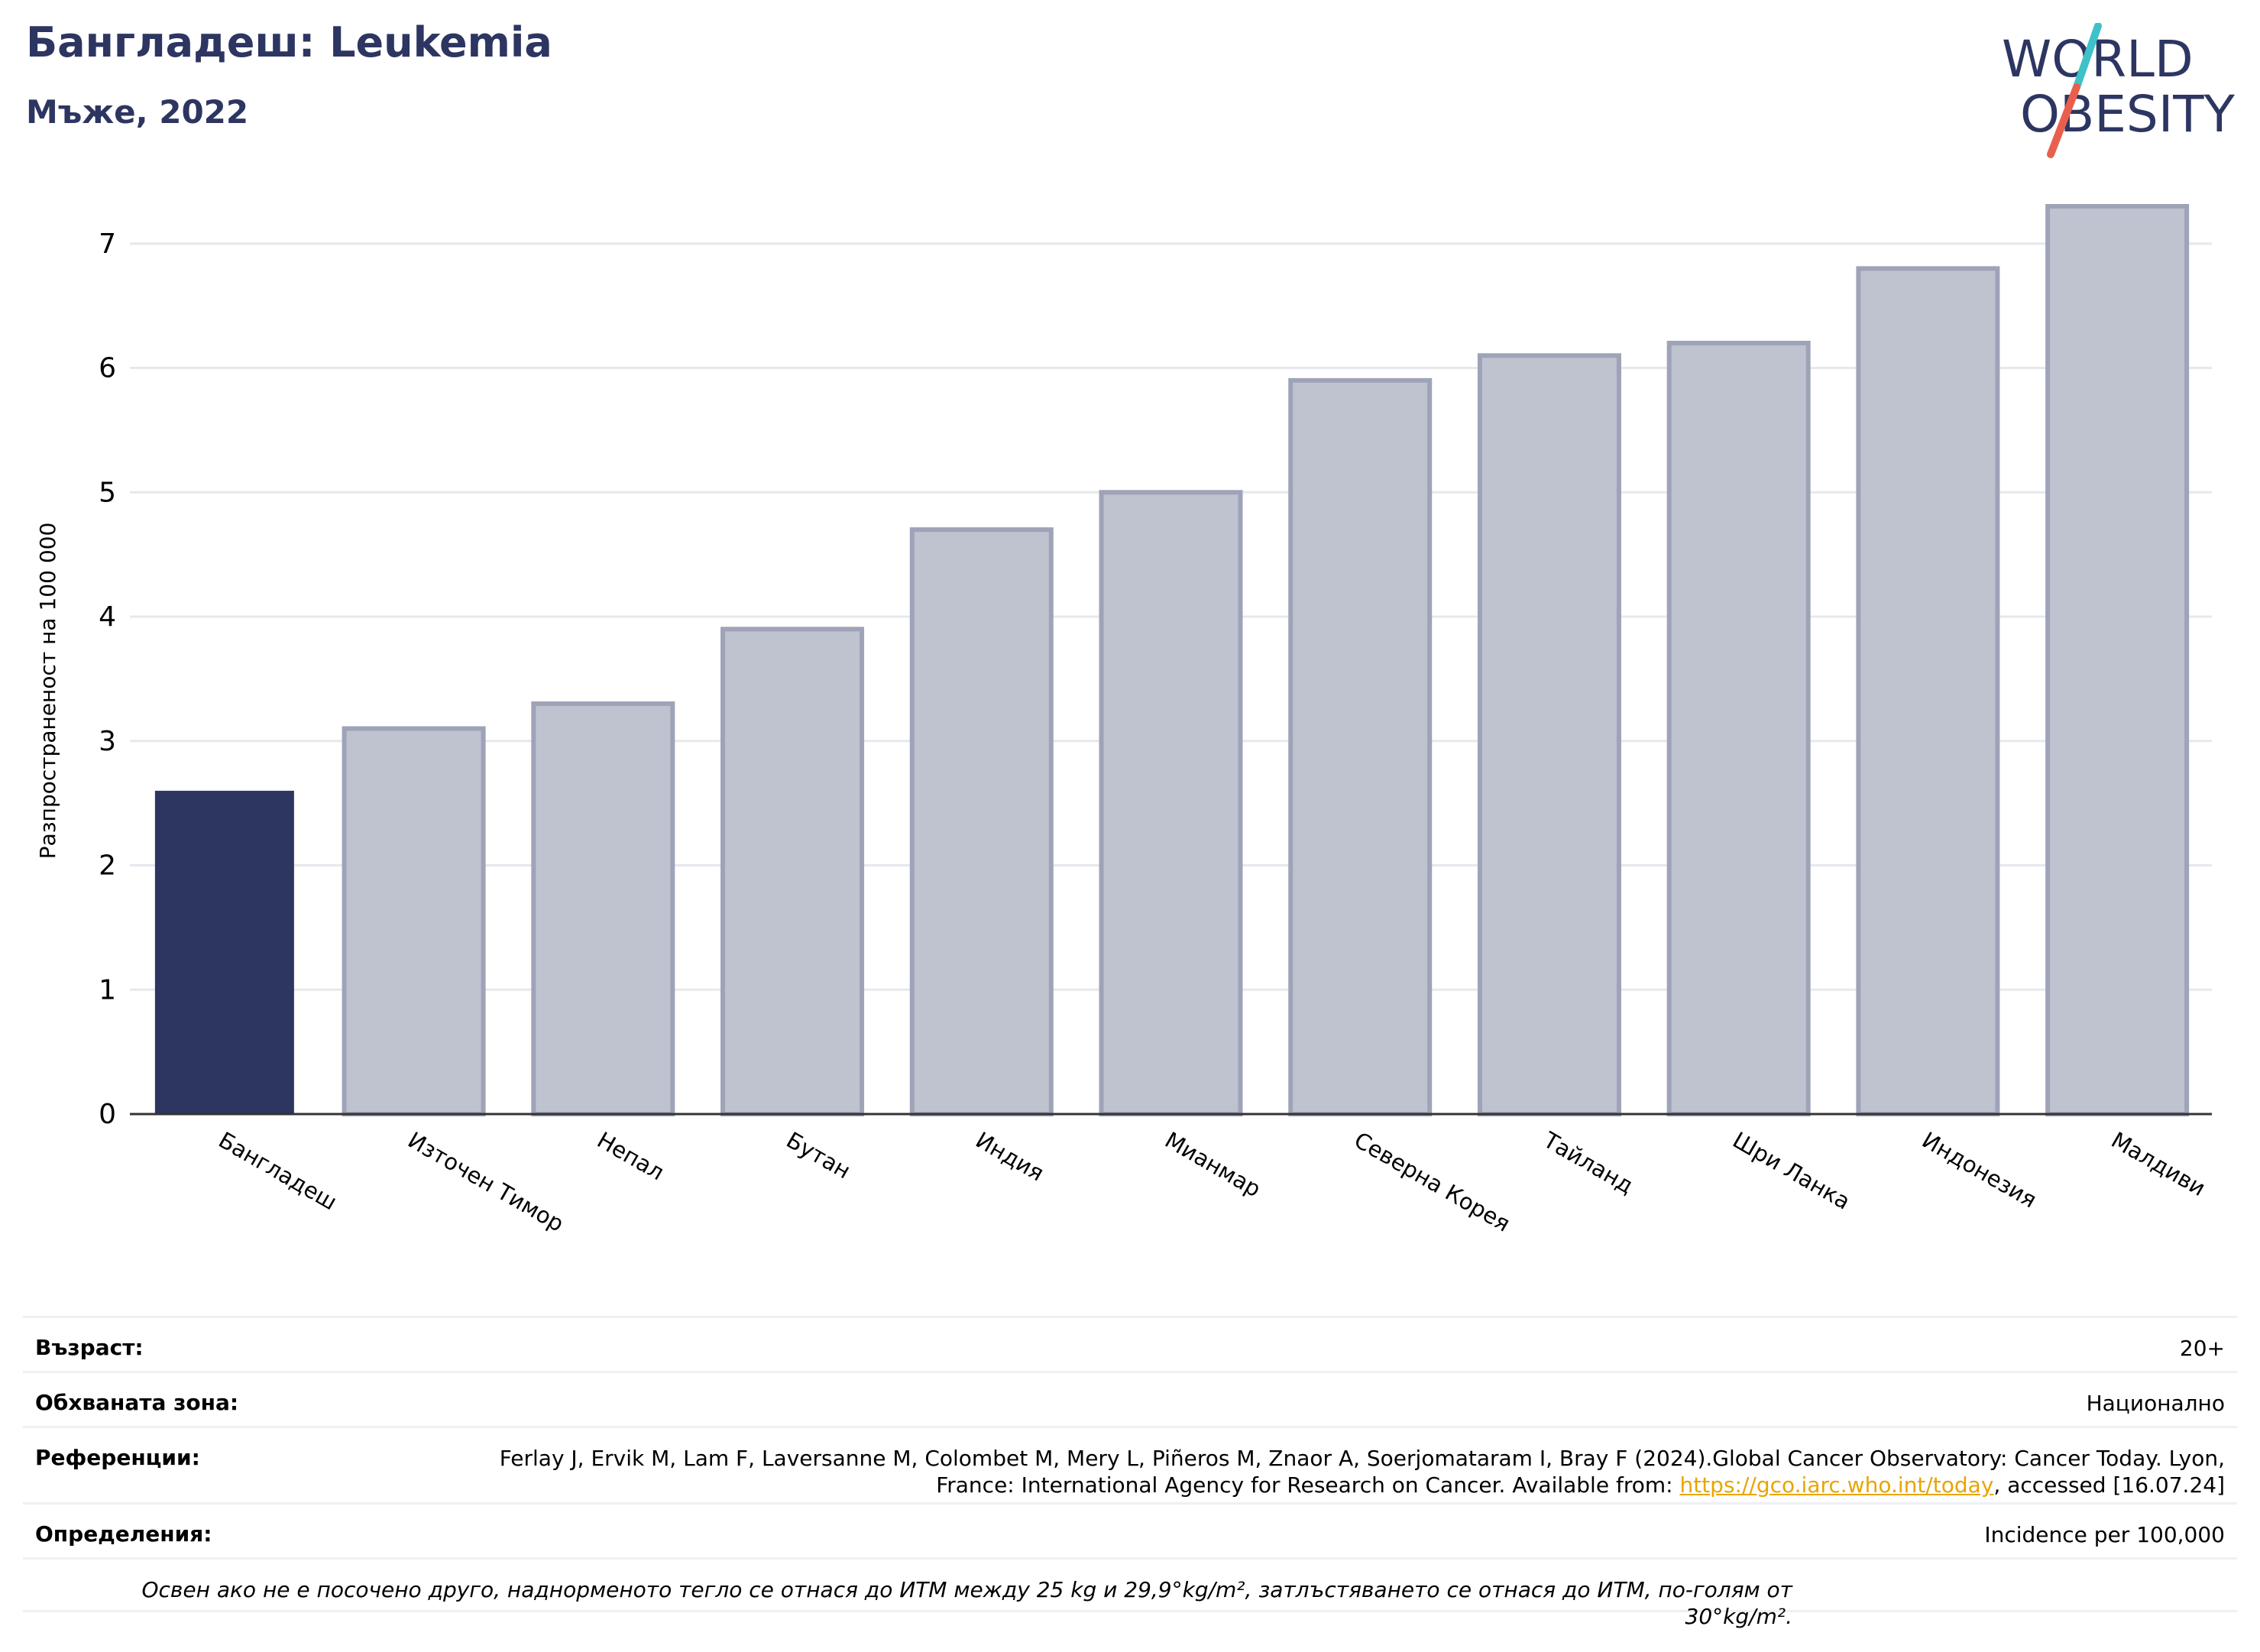 The image size is (2260, 1652). Describe the element at coordinates (2104, 1534) in the screenshot. I see `definitions-value: Incidence per 100,000` at that location.